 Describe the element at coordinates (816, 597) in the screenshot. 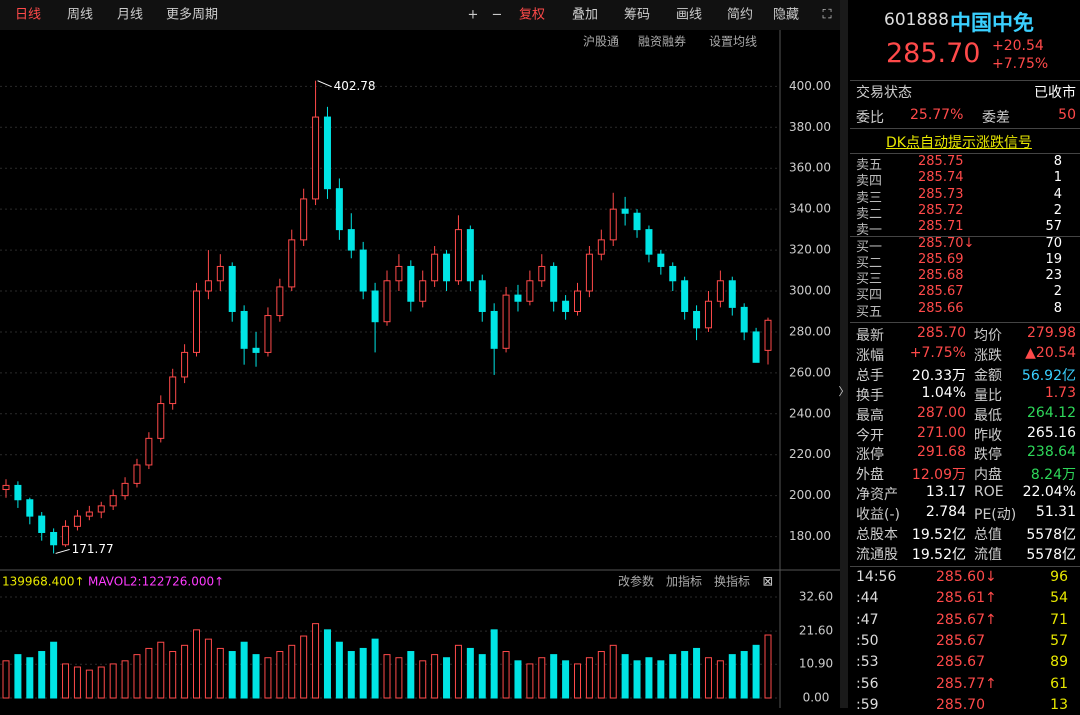

I see `y-tick-label: 32.60` at that location.